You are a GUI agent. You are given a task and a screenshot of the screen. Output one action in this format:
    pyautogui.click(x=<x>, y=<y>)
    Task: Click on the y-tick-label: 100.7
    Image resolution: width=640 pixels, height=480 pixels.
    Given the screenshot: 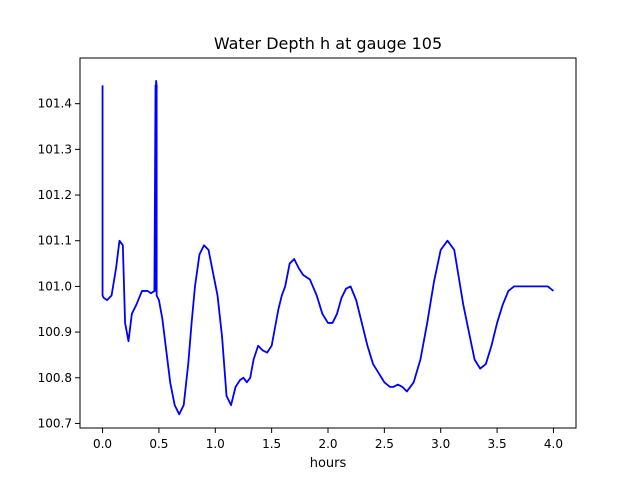 What is the action you would take?
    pyautogui.click(x=55, y=423)
    